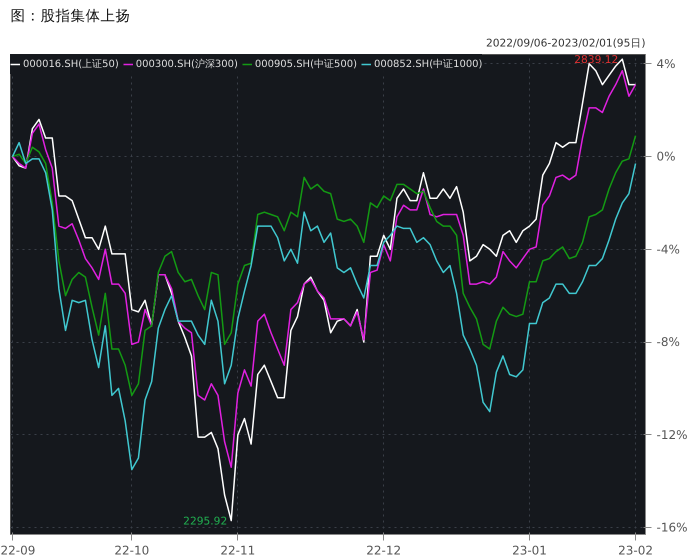  I want to click on x-tick-label: 23-02, so click(635, 550).